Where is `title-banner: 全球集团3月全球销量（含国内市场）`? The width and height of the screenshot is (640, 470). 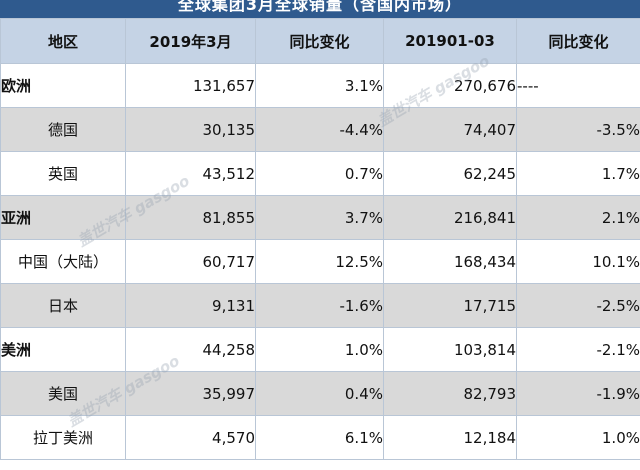
title-banner: 全球集团3月全球销量（含国内市场） is located at coordinates (320, 9).